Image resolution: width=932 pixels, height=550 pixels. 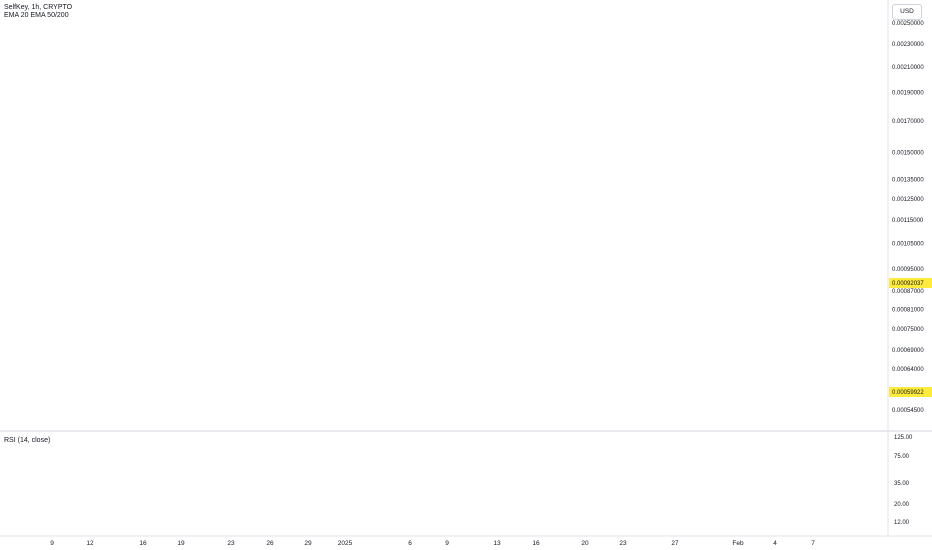 I want to click on price-tick-label: 0.00095000, so click(x=908, y=270).